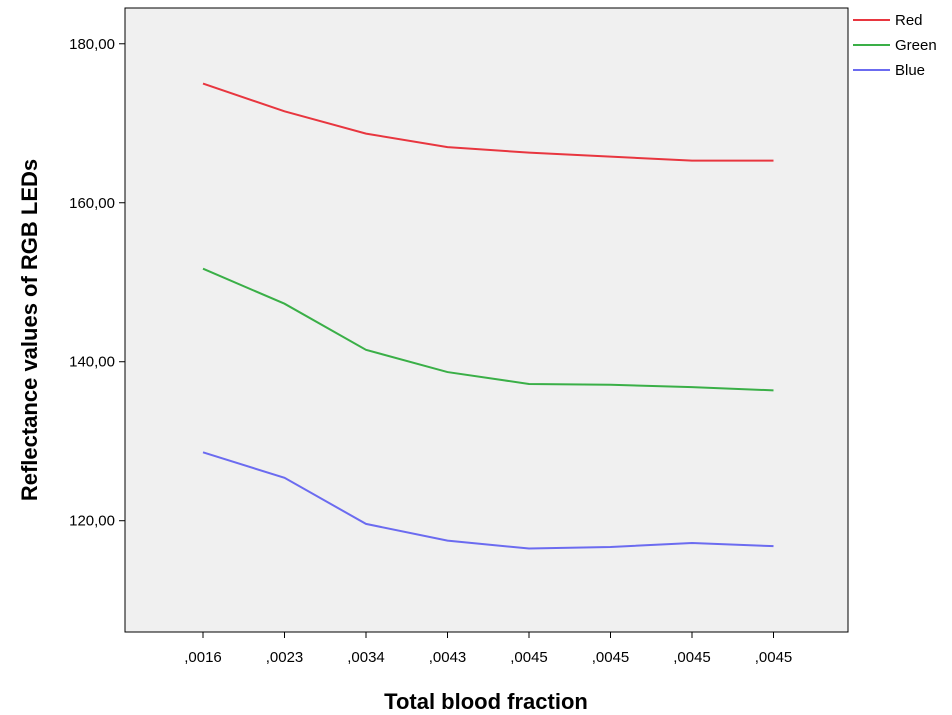 This screenshot has width=952, height=715. What do you see at coordinates (909, 20) in the screenshot?
I see `legend-label-red: Red` at bounding box center [909, 20].